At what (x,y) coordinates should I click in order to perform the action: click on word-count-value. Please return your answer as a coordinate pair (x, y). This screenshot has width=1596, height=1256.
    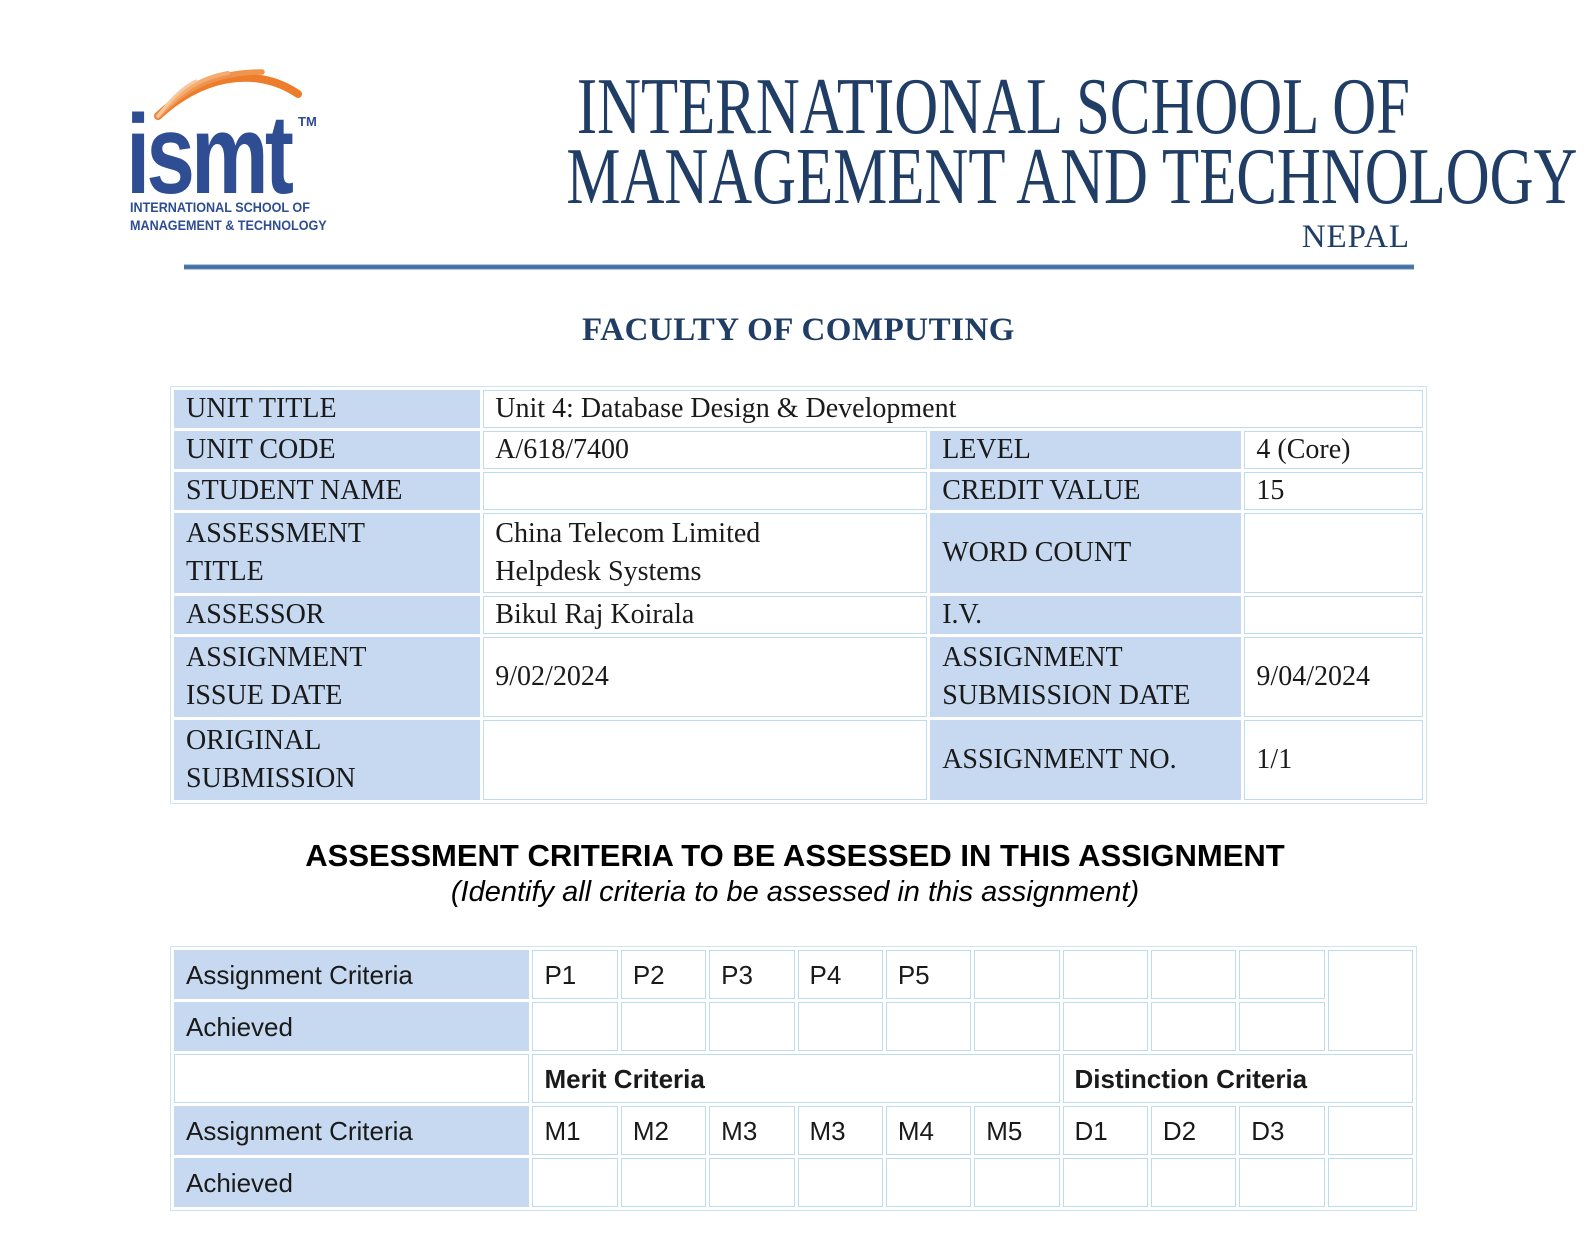
    Looking at the image, I should click on (1333, 553).